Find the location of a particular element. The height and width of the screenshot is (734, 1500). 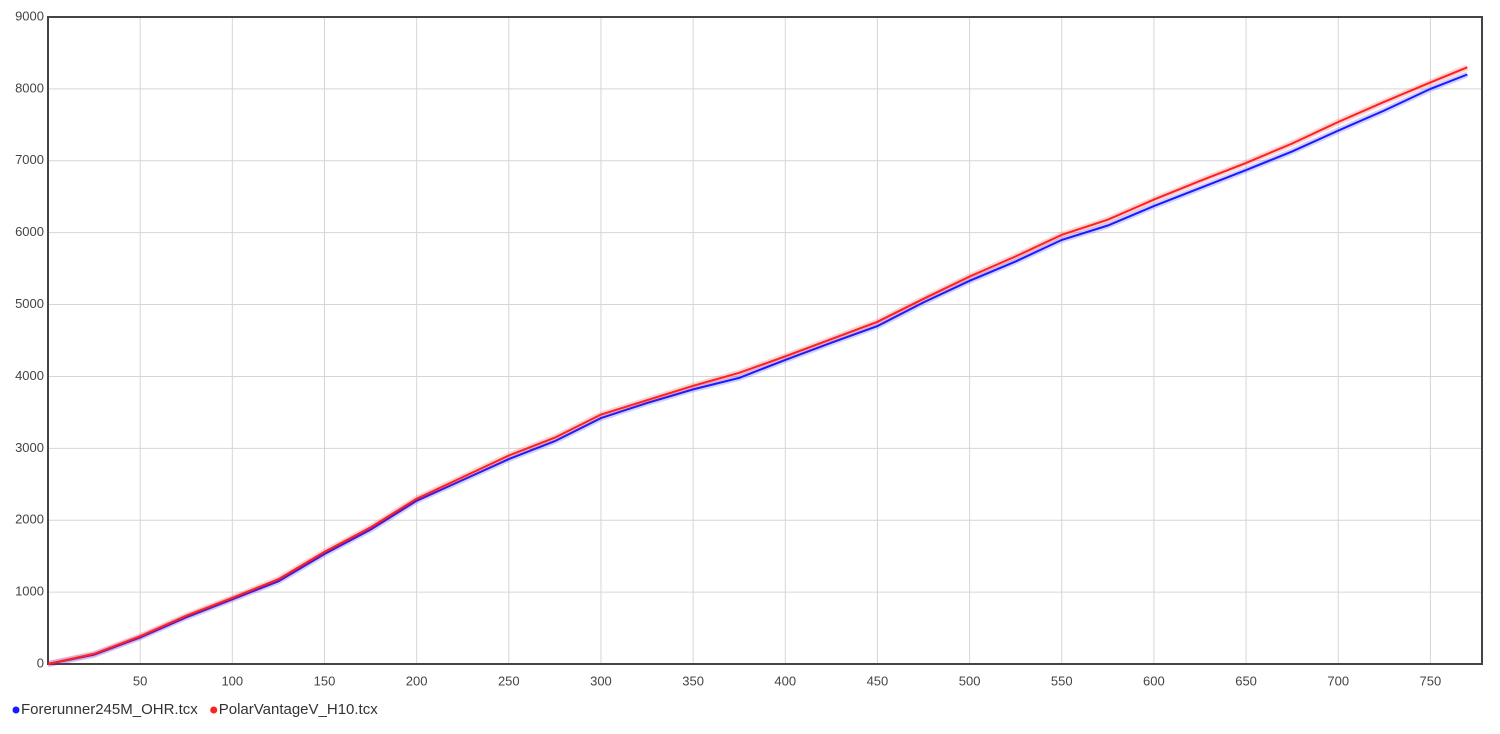

x-tick-label: 700 is located at coordinates (1338, 680).